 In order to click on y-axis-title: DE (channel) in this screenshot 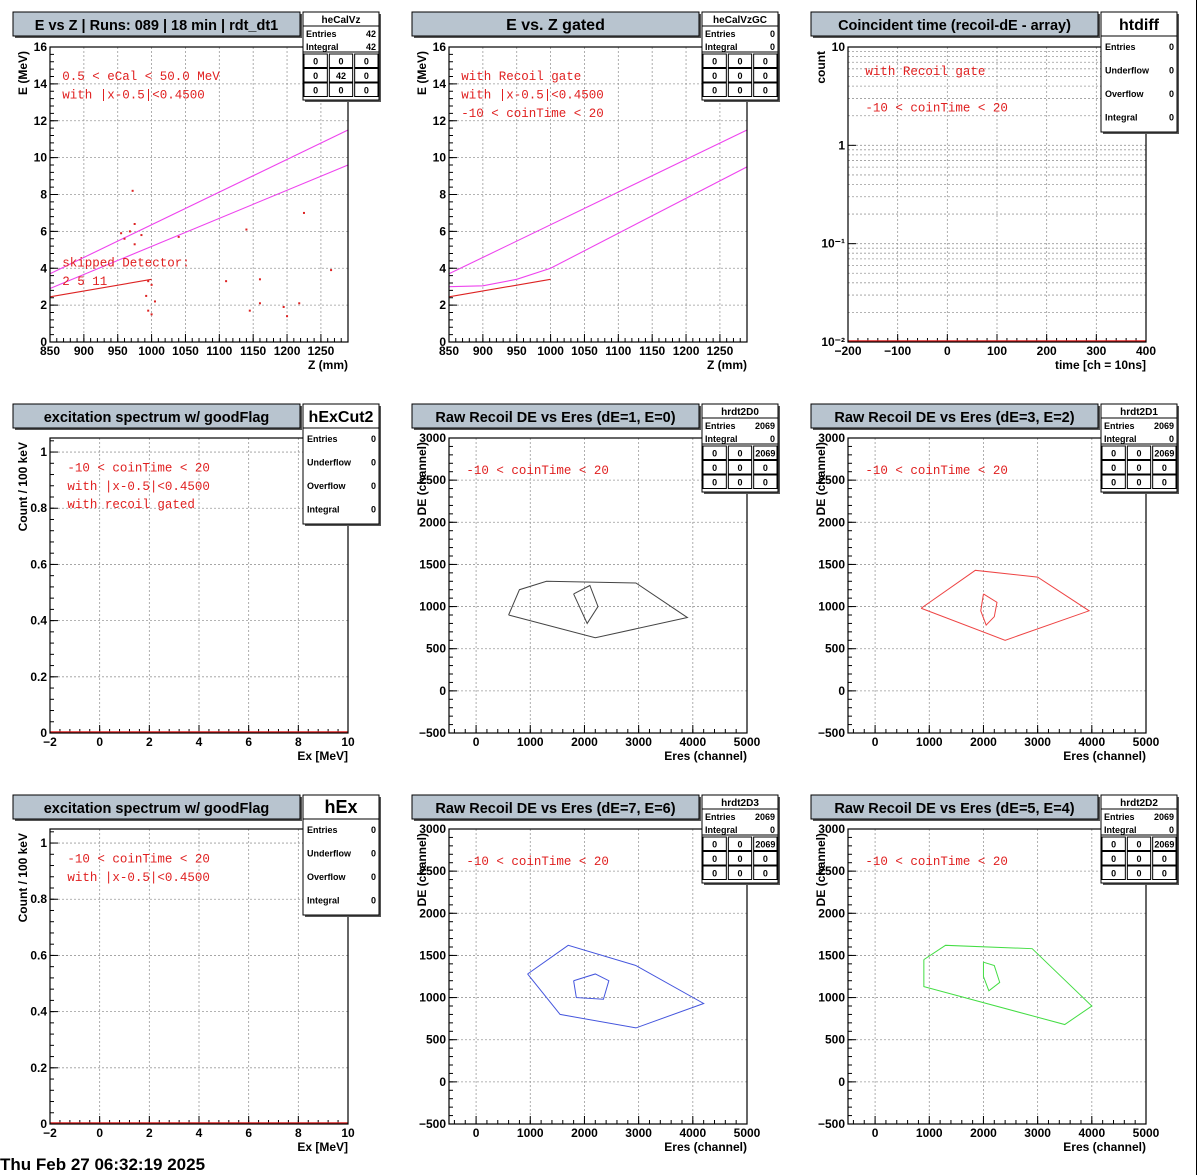, I will do `click(821, 869)`.